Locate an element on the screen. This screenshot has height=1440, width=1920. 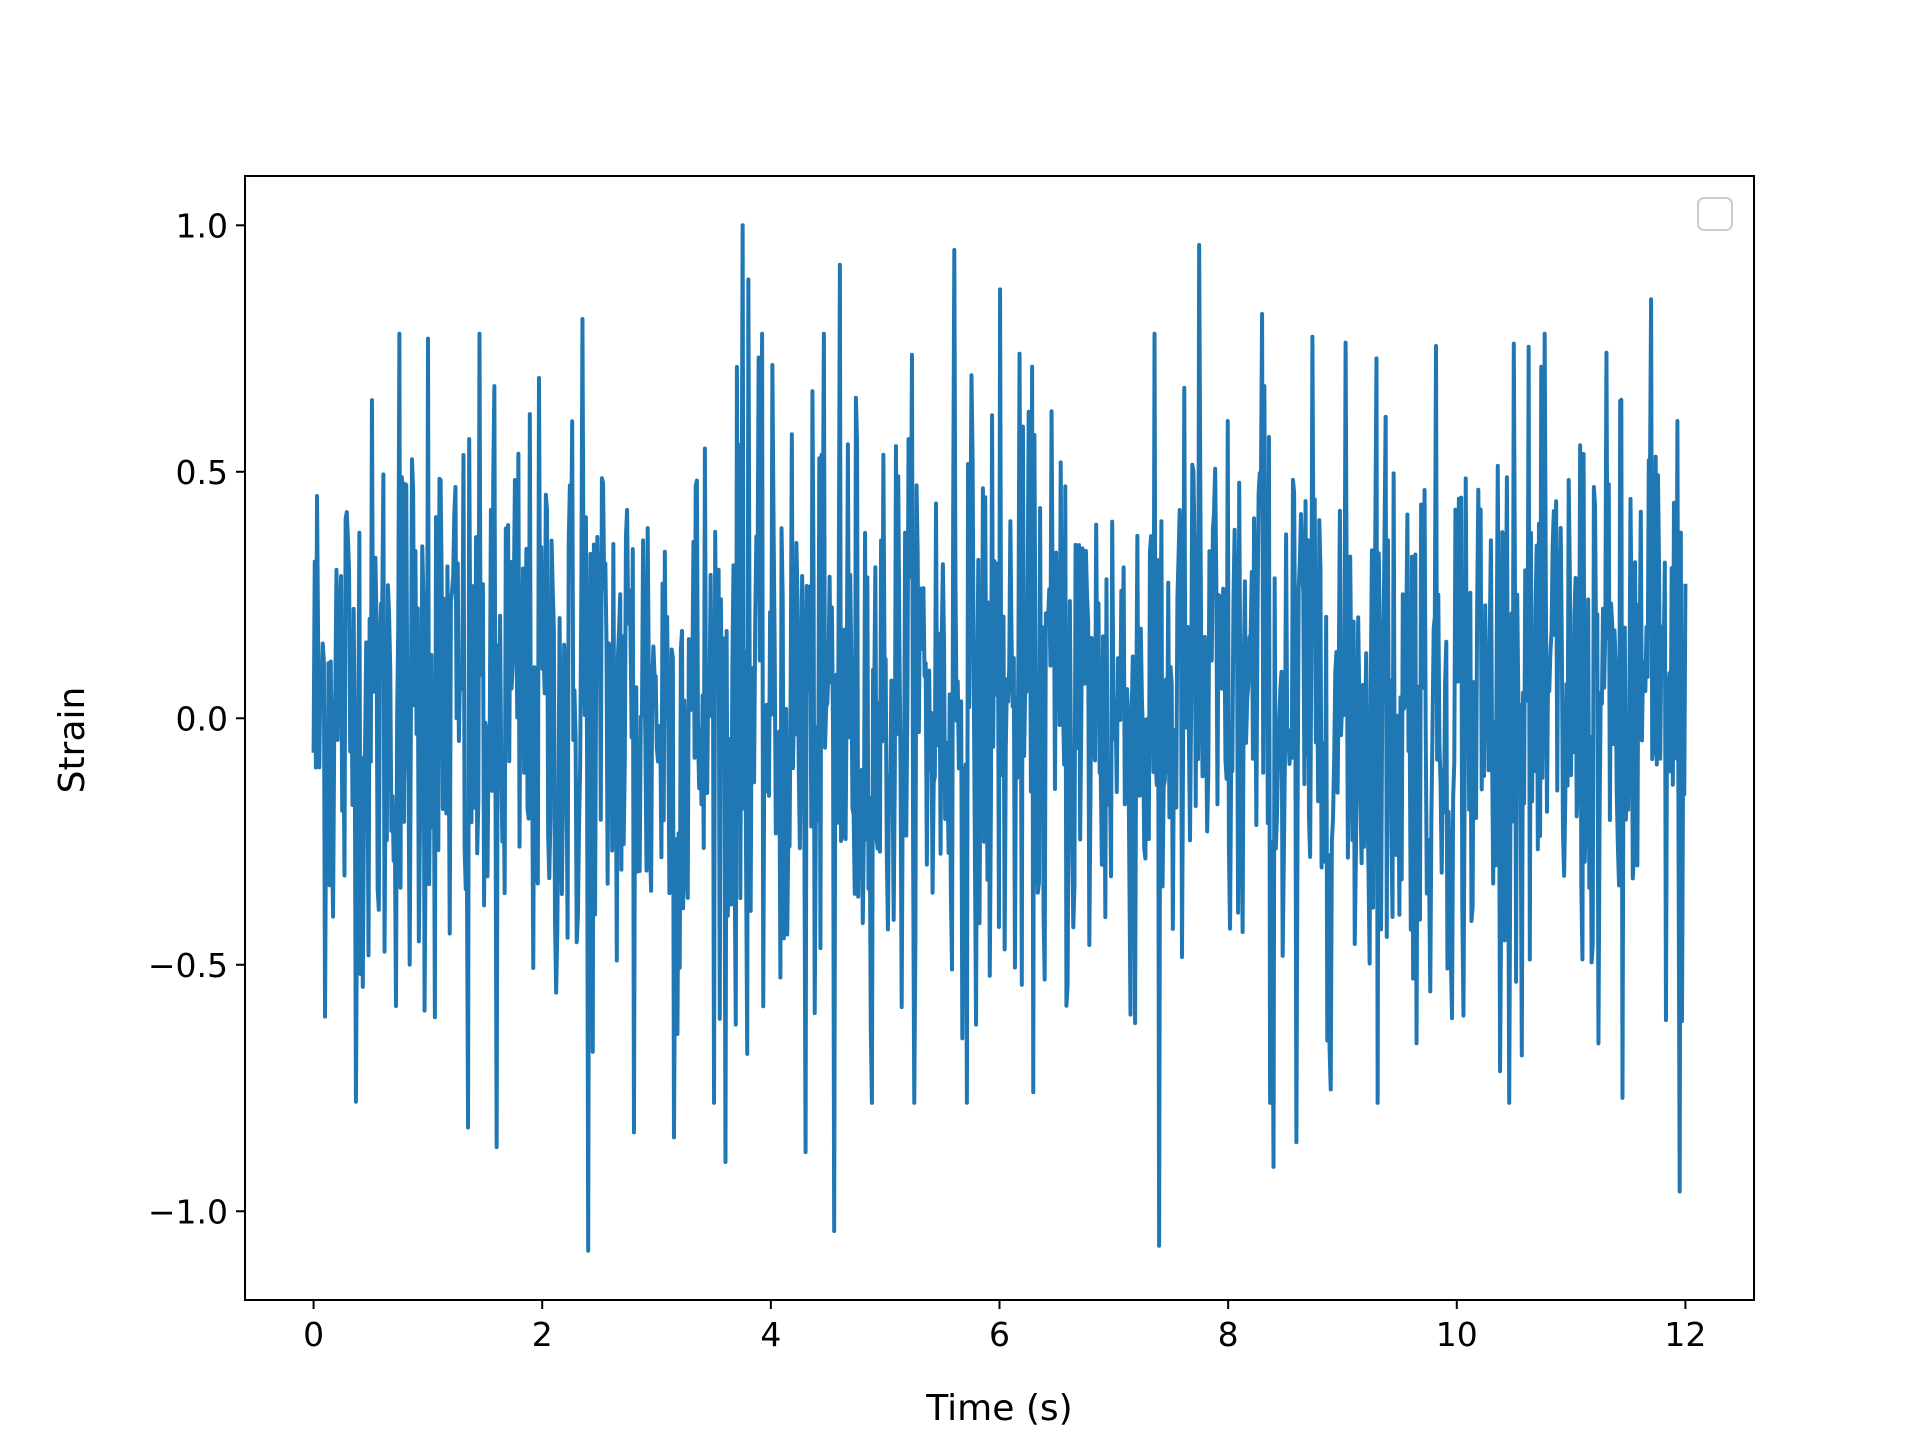
y-tick-label: −0.5 is located at coordinates (188, 965).